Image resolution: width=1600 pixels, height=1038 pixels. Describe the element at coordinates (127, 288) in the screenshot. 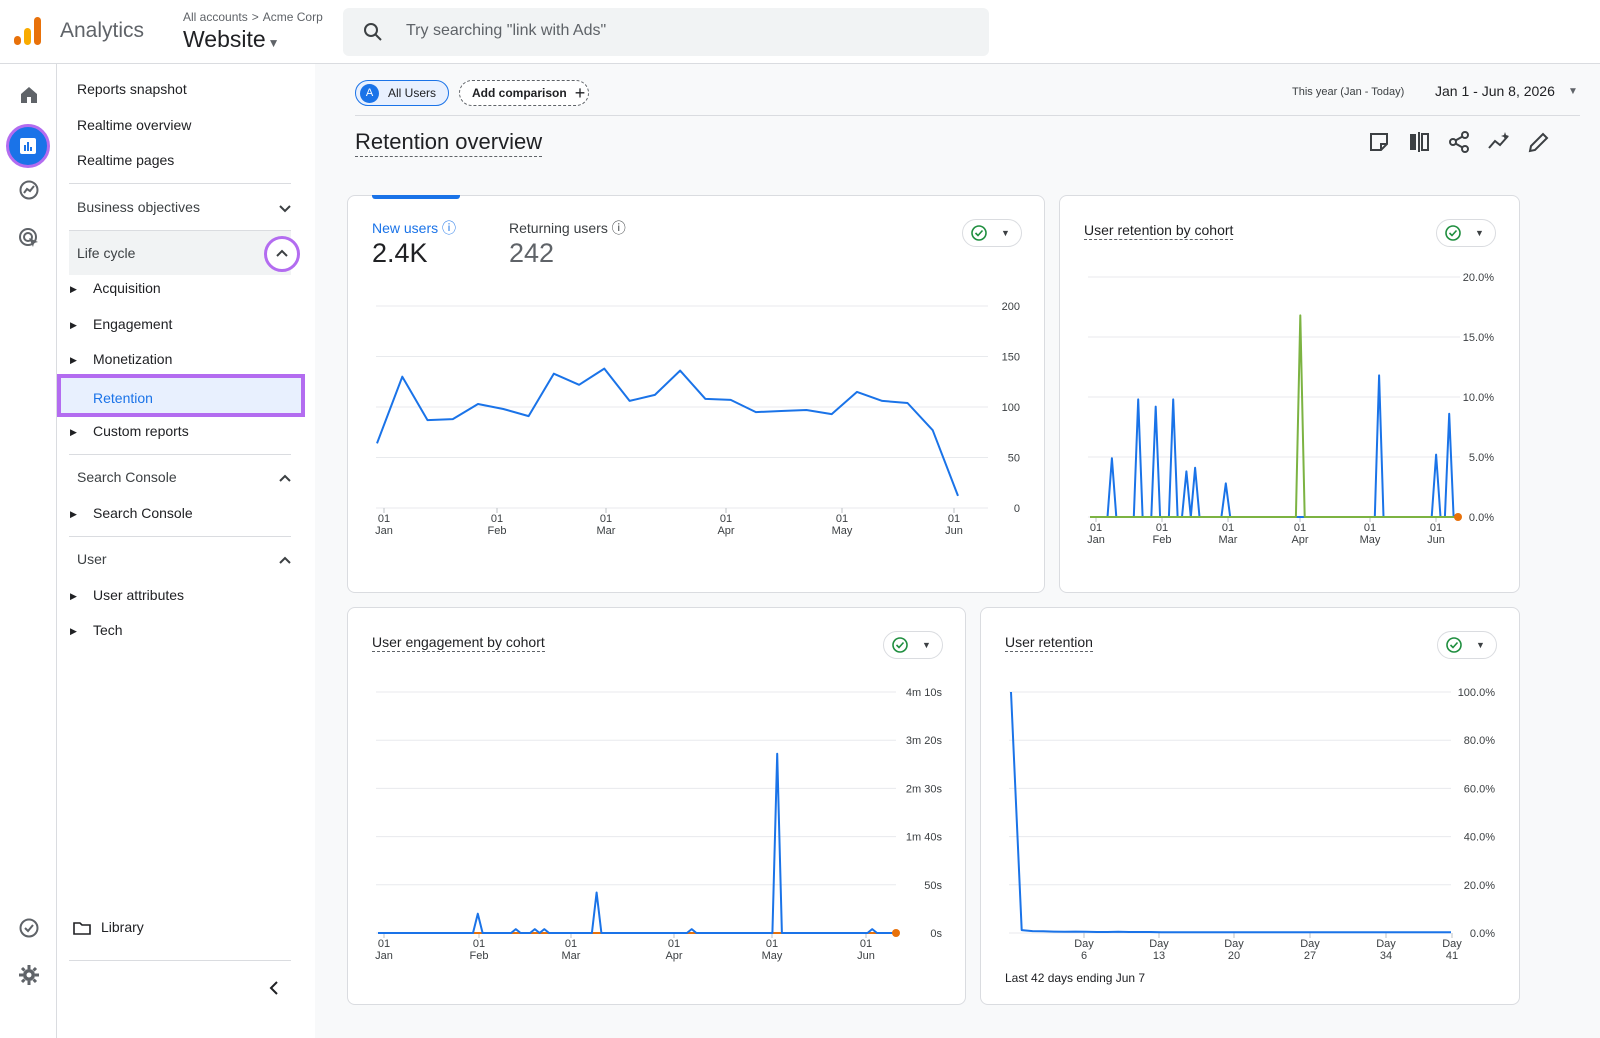

I see `nav-acquisition: Acquisition` at that location.